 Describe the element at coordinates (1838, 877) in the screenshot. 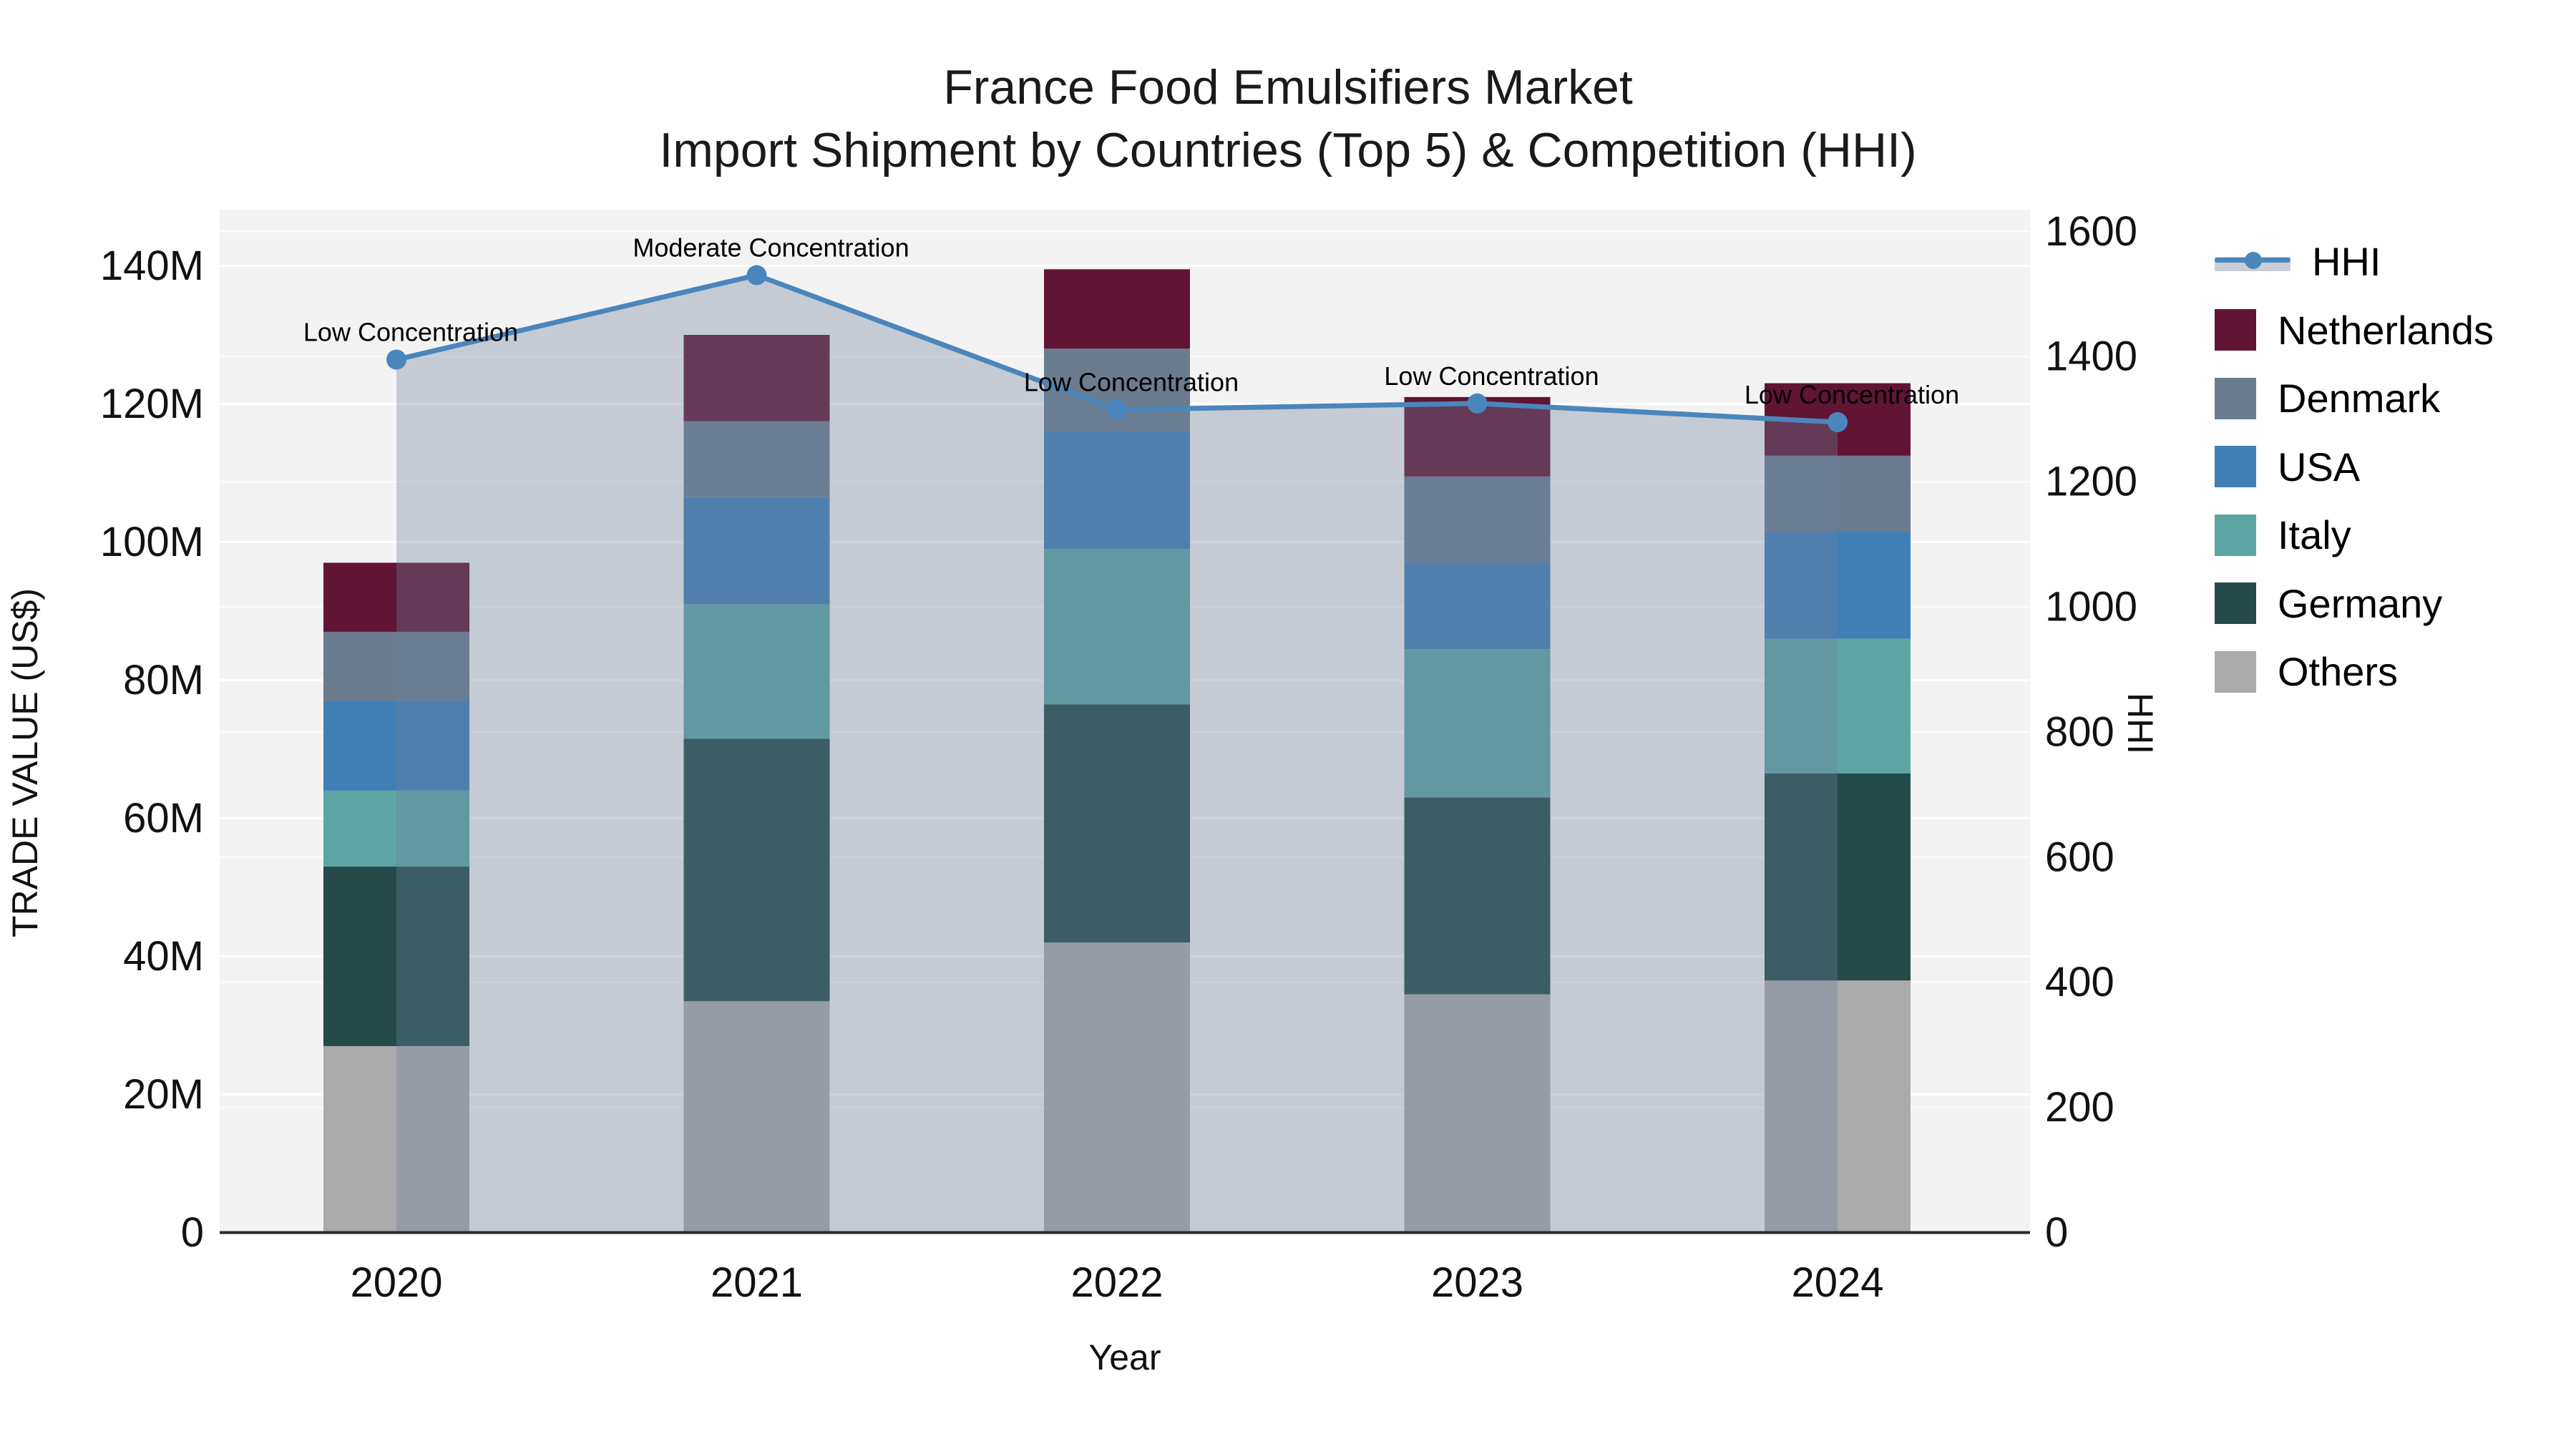

I see `bar-segment-germany-2024` at that location.